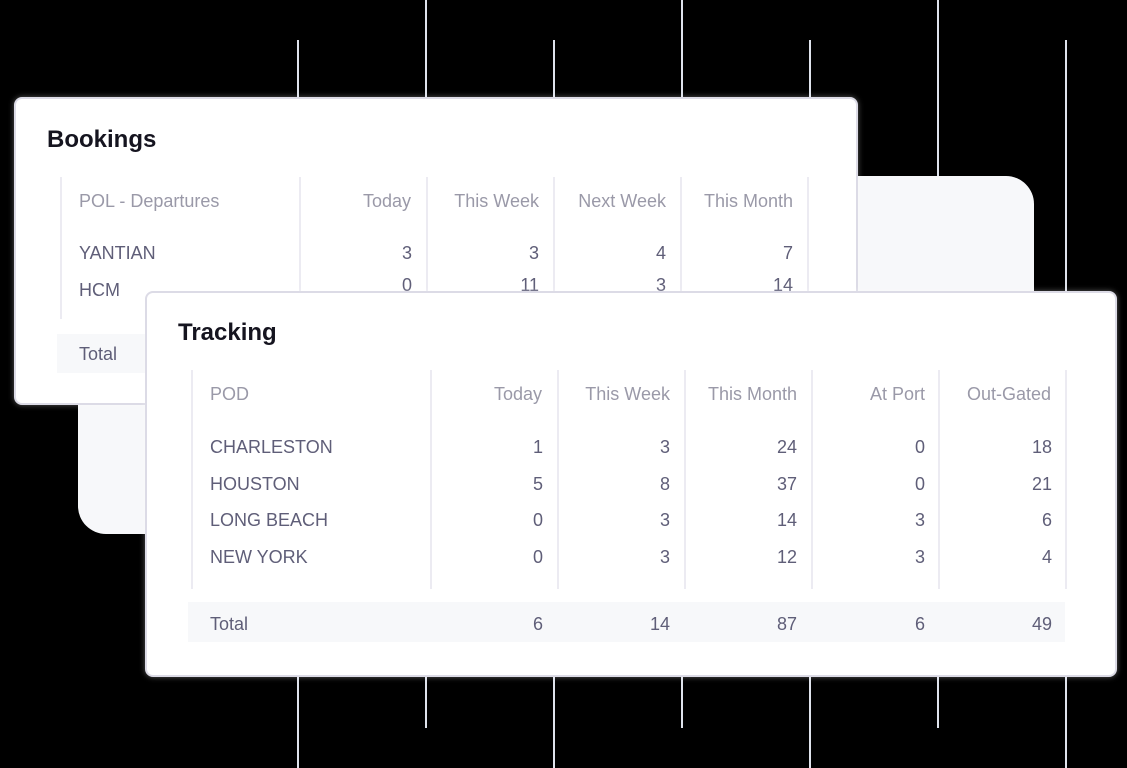  What do you see at coordinates (149, 201) in the screenshot?
I see `column-header: POL - Departures` at bounding box center [149, 201].